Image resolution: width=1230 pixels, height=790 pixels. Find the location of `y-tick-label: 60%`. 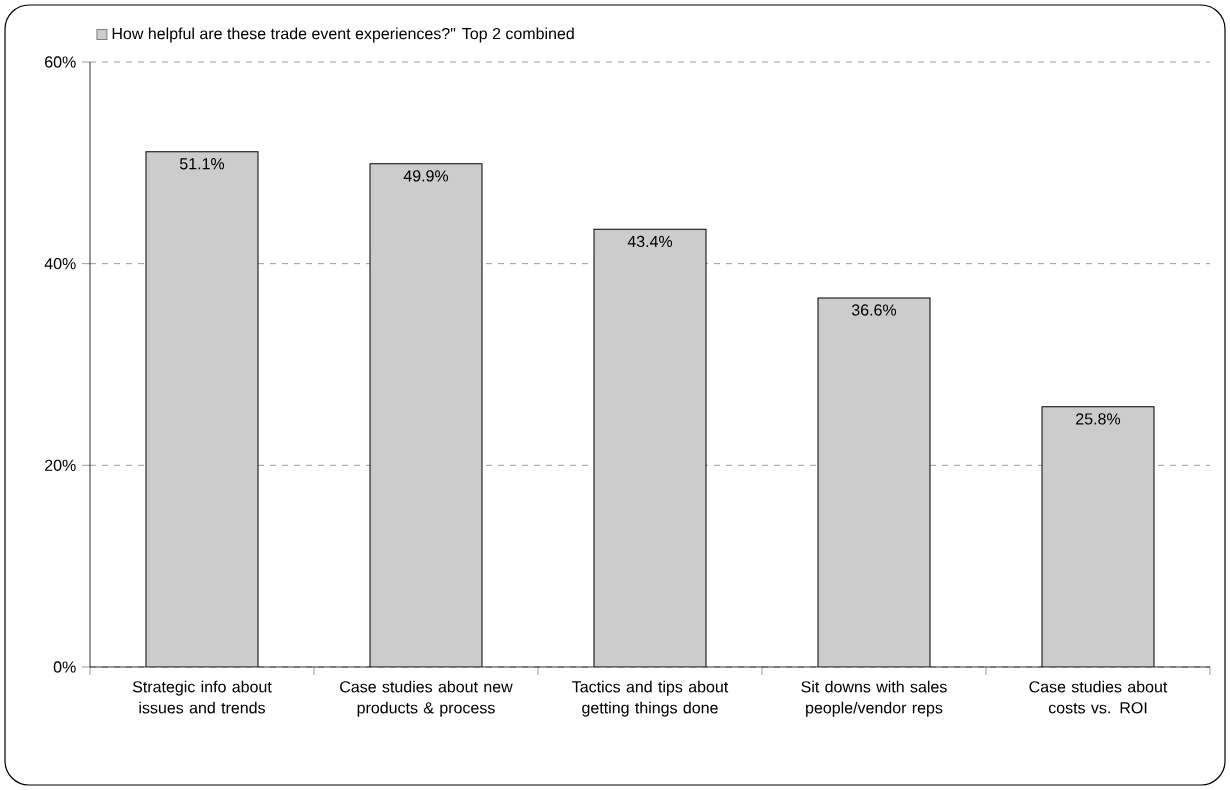

y-tick-label: 60% is located at coordinates (60, 62).